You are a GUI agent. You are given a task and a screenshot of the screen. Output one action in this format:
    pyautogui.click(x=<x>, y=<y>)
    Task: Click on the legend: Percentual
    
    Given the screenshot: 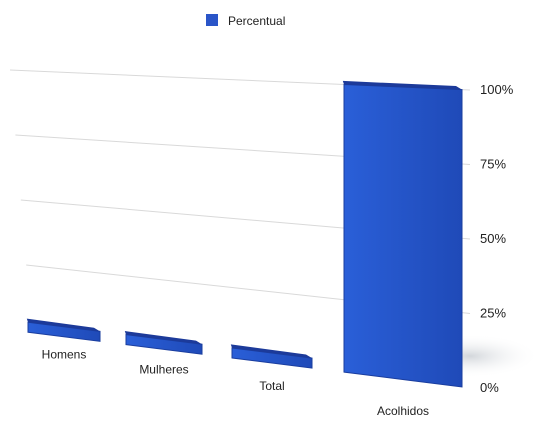 What is the action you would take?
    pyautogui.click(x=245, y=21)
    